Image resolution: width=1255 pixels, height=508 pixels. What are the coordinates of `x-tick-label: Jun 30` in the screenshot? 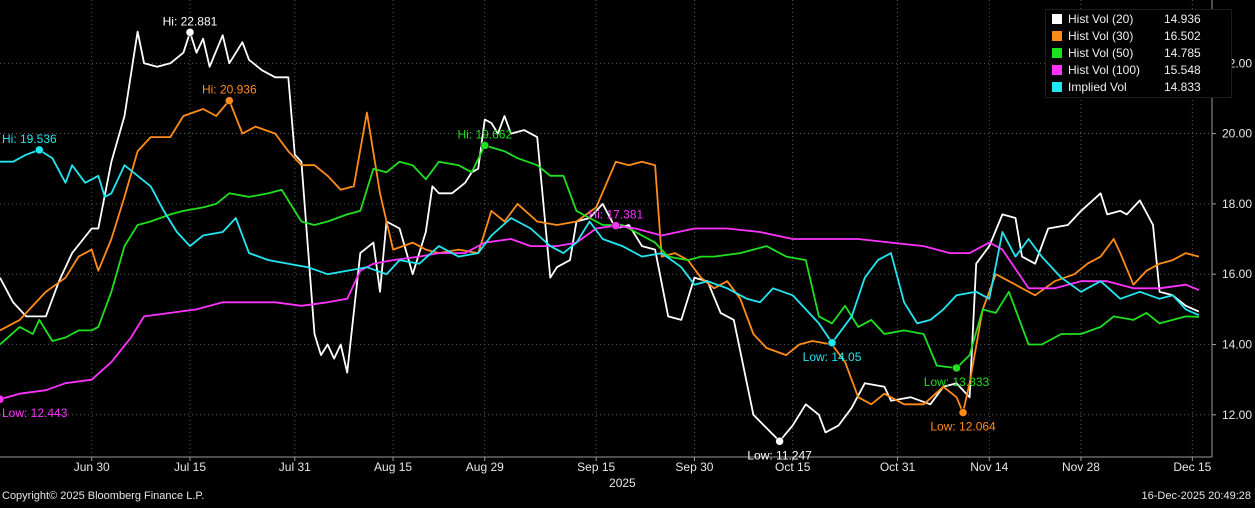 It's located at (92, 467).